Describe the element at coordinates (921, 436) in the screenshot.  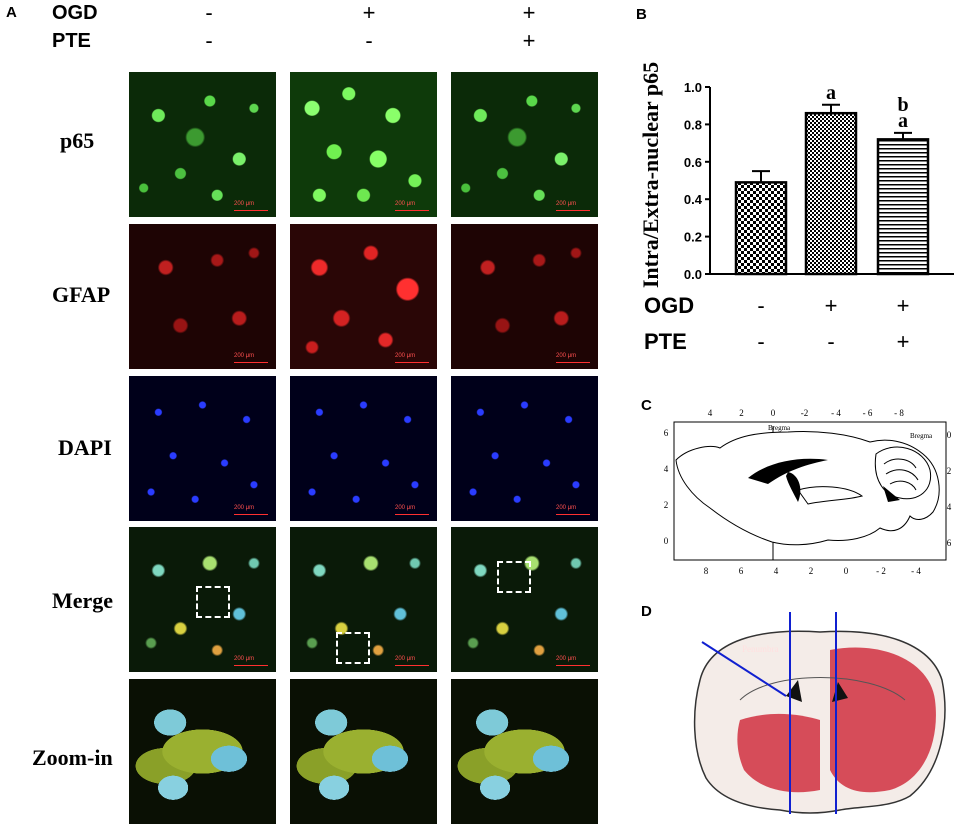
I see `bregma-label-right: Bregma` at that location.